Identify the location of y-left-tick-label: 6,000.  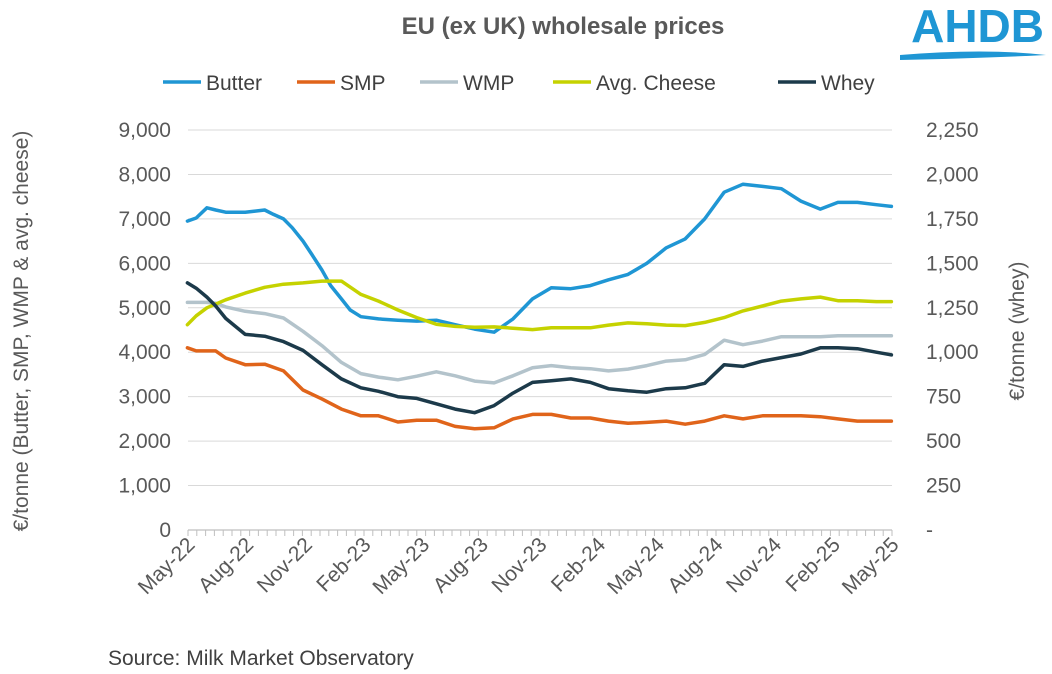
(144, 263).